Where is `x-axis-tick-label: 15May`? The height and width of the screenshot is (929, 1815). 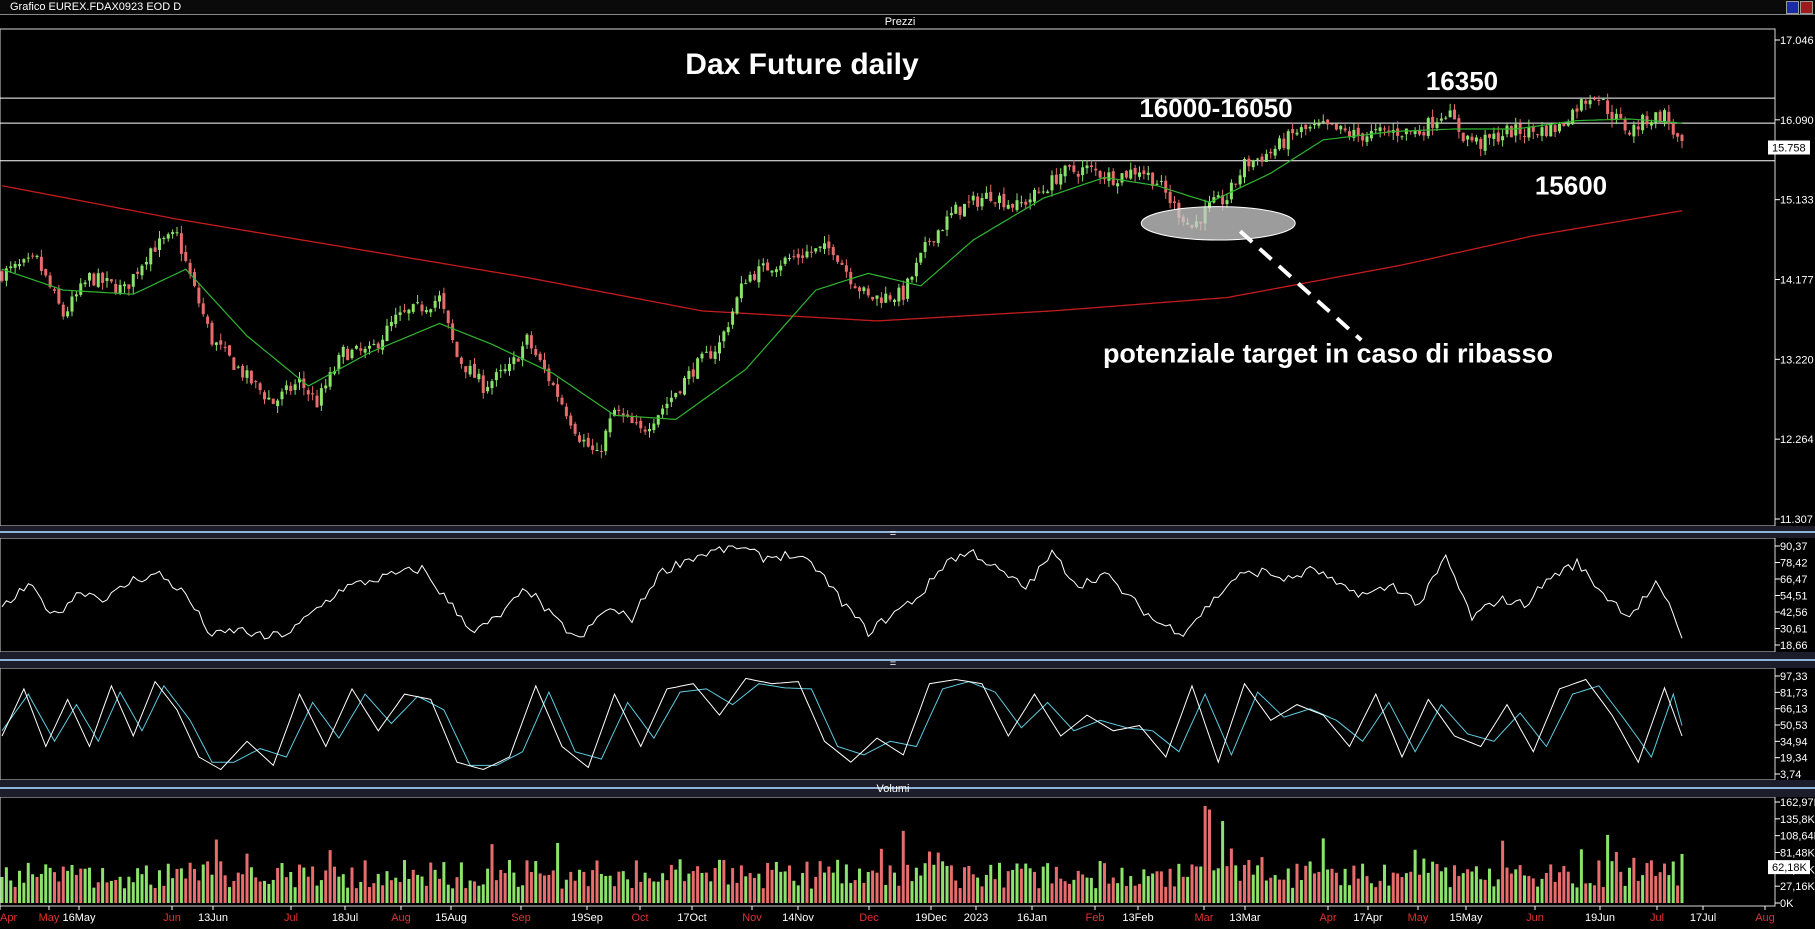
x-axis-tick-label: 15May is located at coordinates (1466, 918).